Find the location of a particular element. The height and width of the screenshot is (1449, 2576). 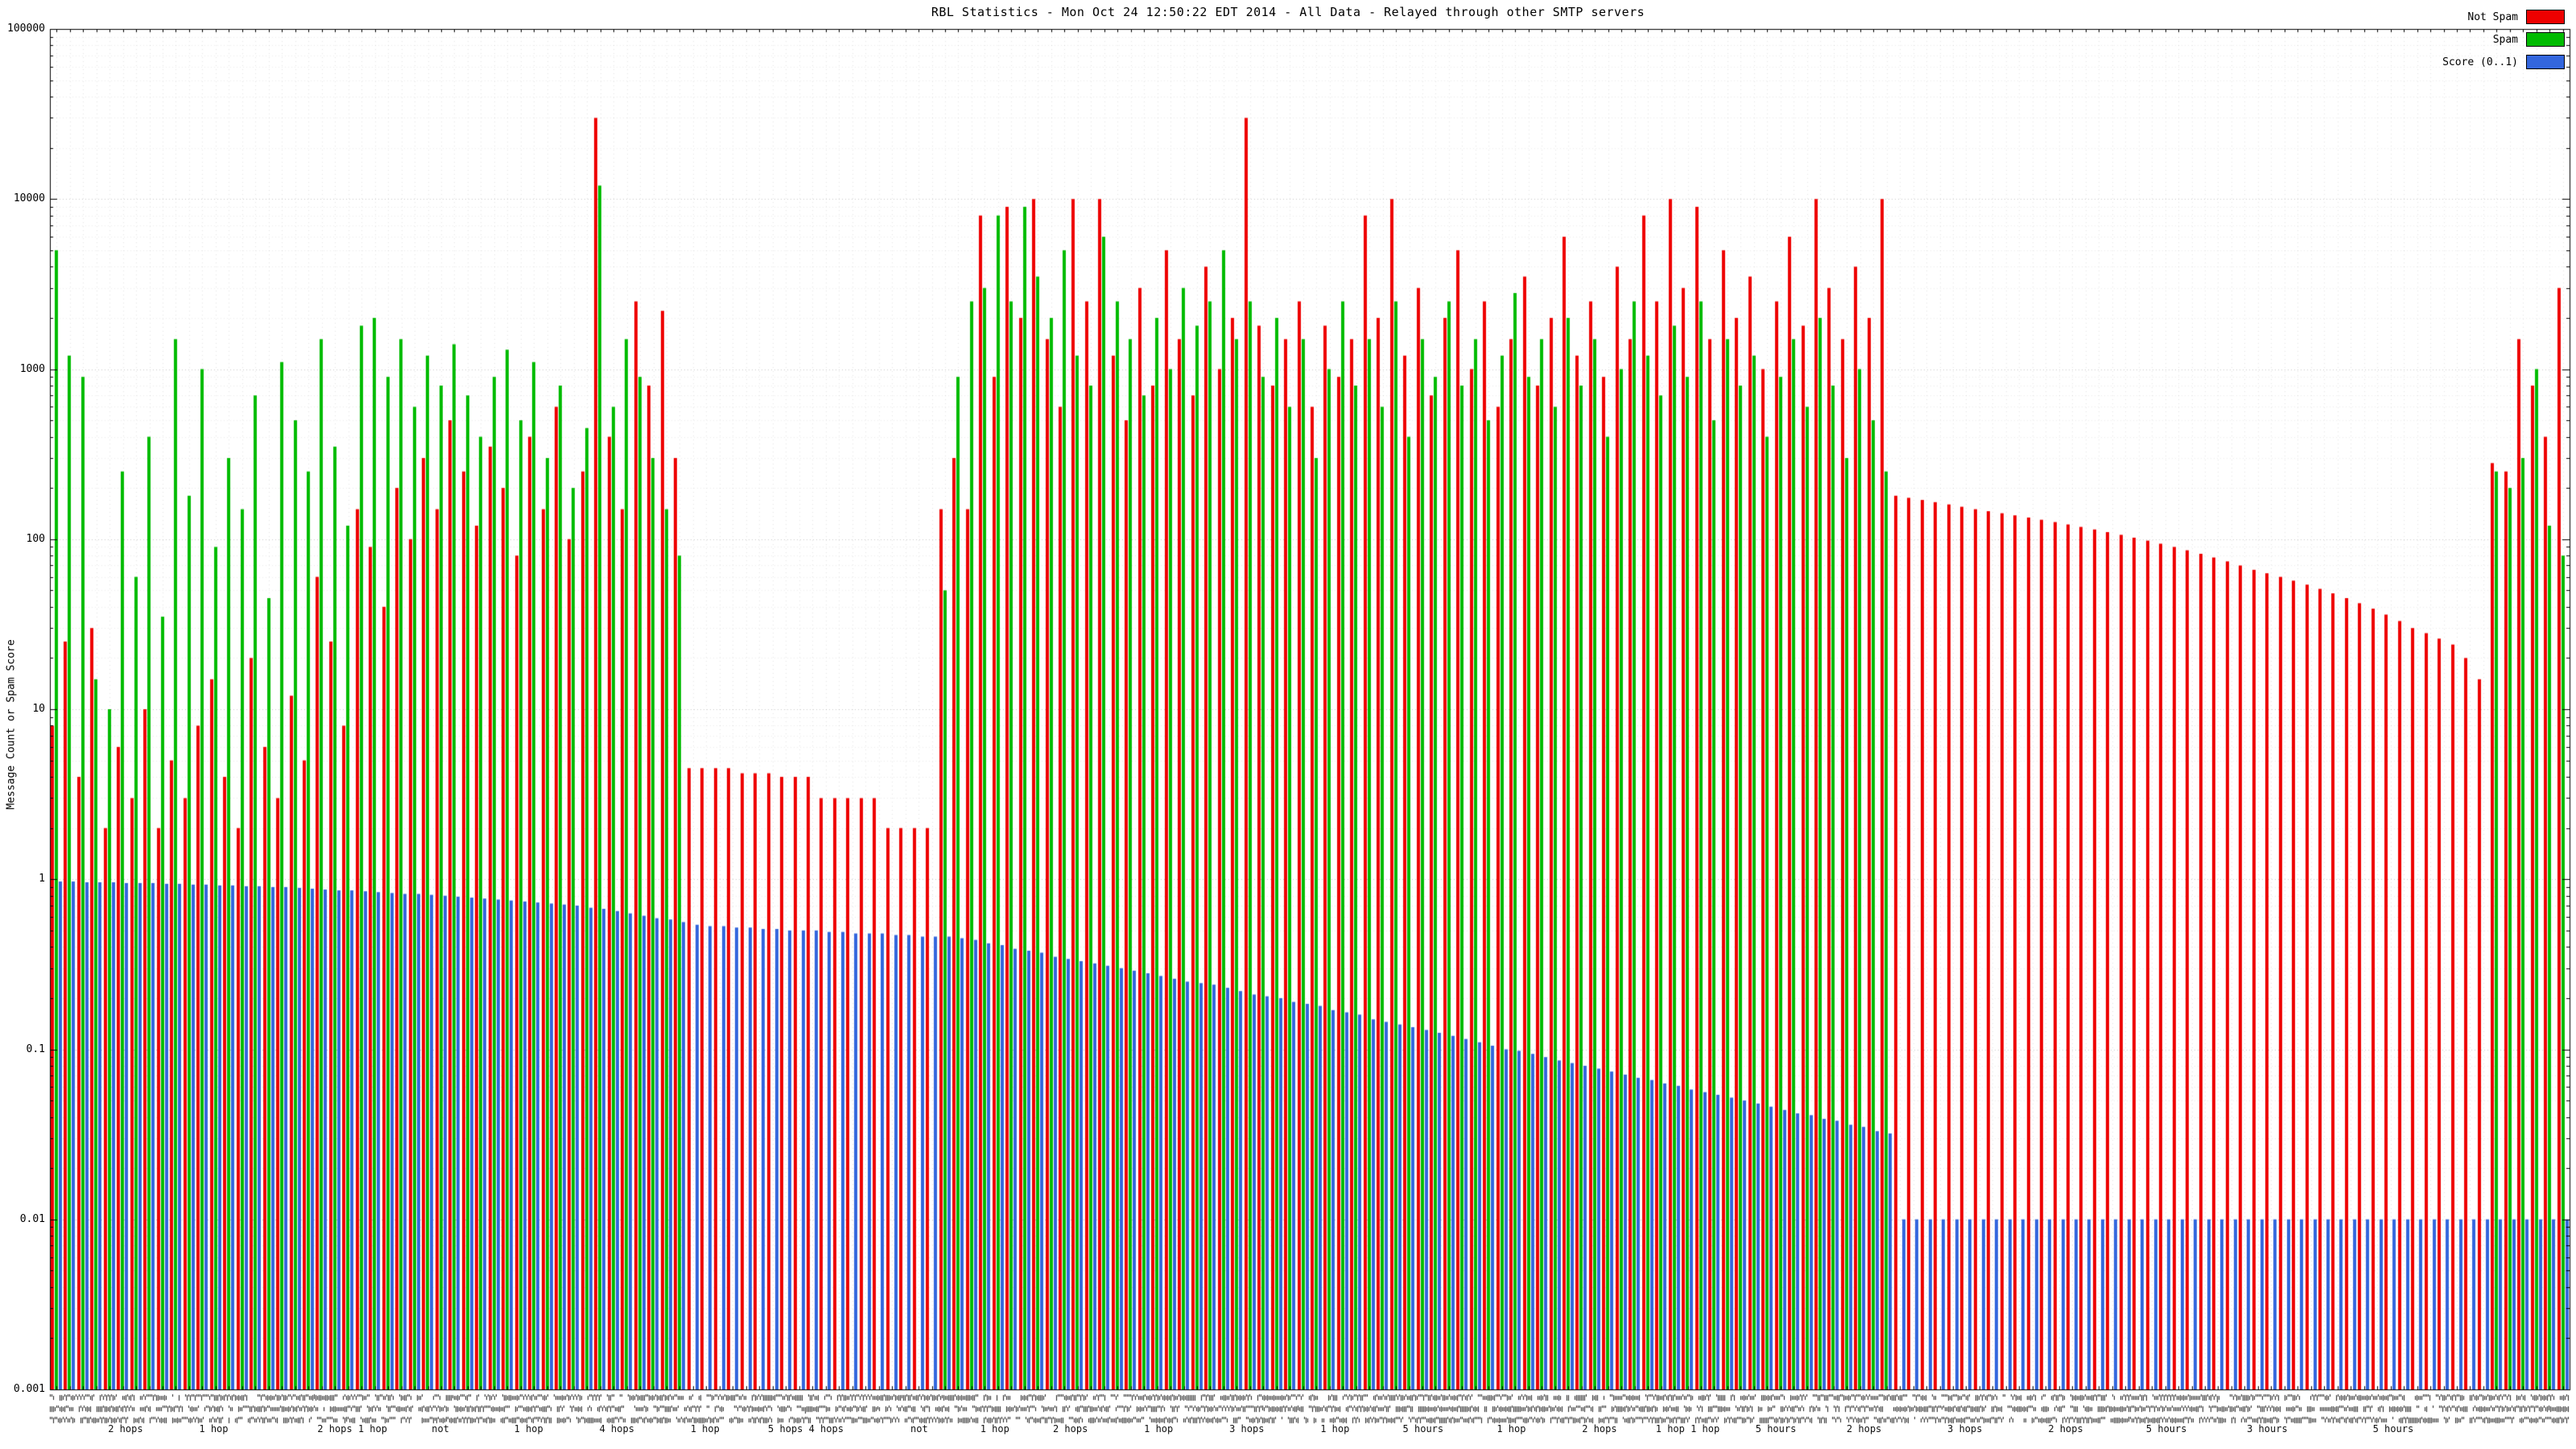

x-sublabel: 1 hop 1 hop is located at coordinates (1688, 1429).